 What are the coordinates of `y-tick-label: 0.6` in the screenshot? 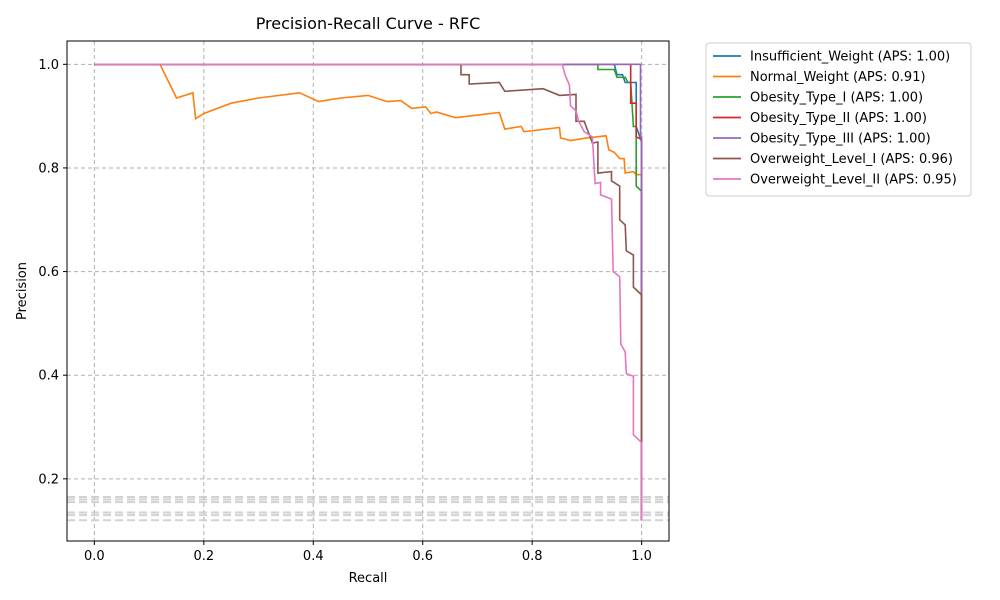 It's located at (48, 272).